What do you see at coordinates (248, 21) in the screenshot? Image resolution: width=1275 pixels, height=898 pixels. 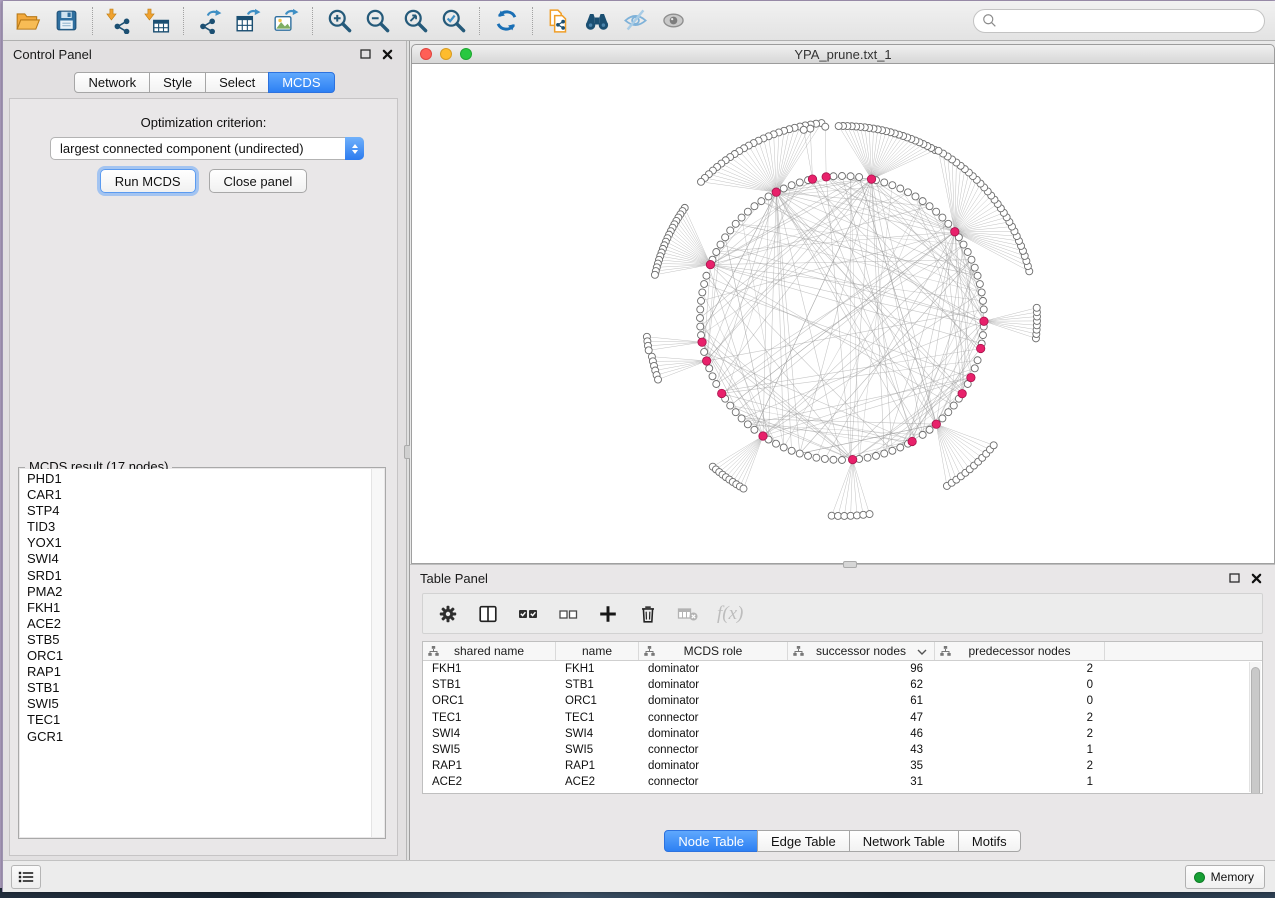 I see `export-table-icon` at bounding box center [248, 21].